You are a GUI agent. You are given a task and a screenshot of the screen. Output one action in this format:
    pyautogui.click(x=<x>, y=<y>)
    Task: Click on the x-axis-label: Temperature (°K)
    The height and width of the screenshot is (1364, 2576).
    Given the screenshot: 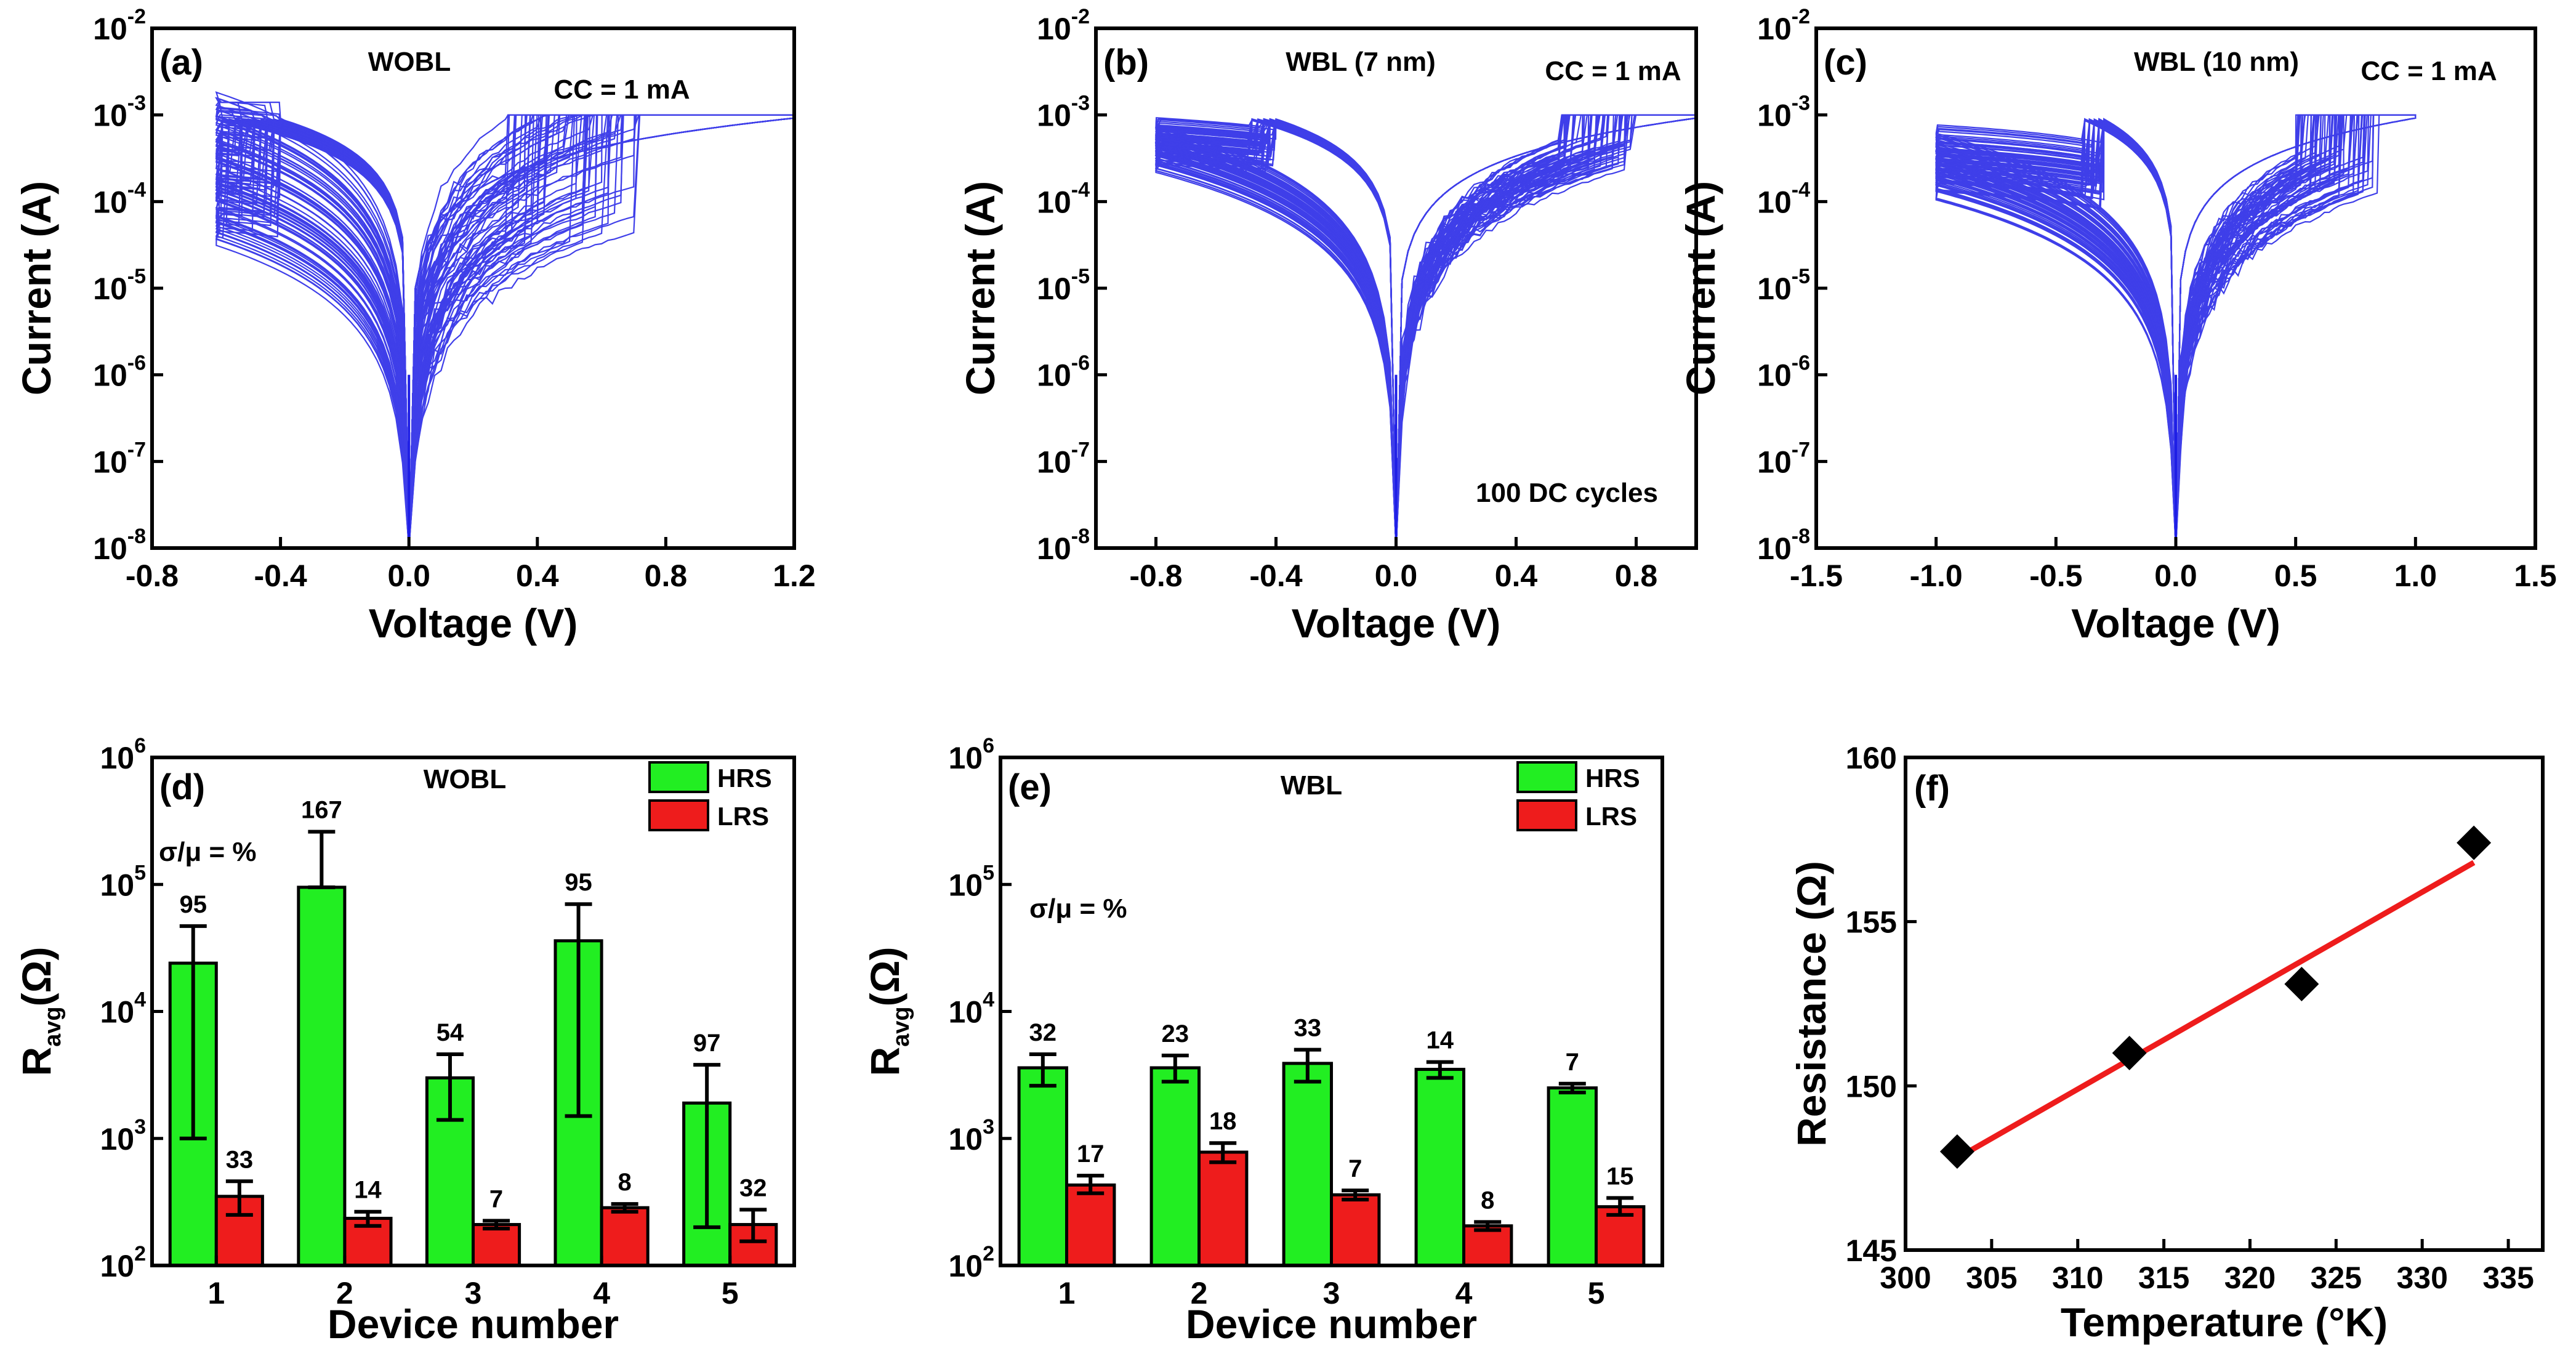 What is the action you would take?
    pyautogui.click(x=2224, y=1322)
    